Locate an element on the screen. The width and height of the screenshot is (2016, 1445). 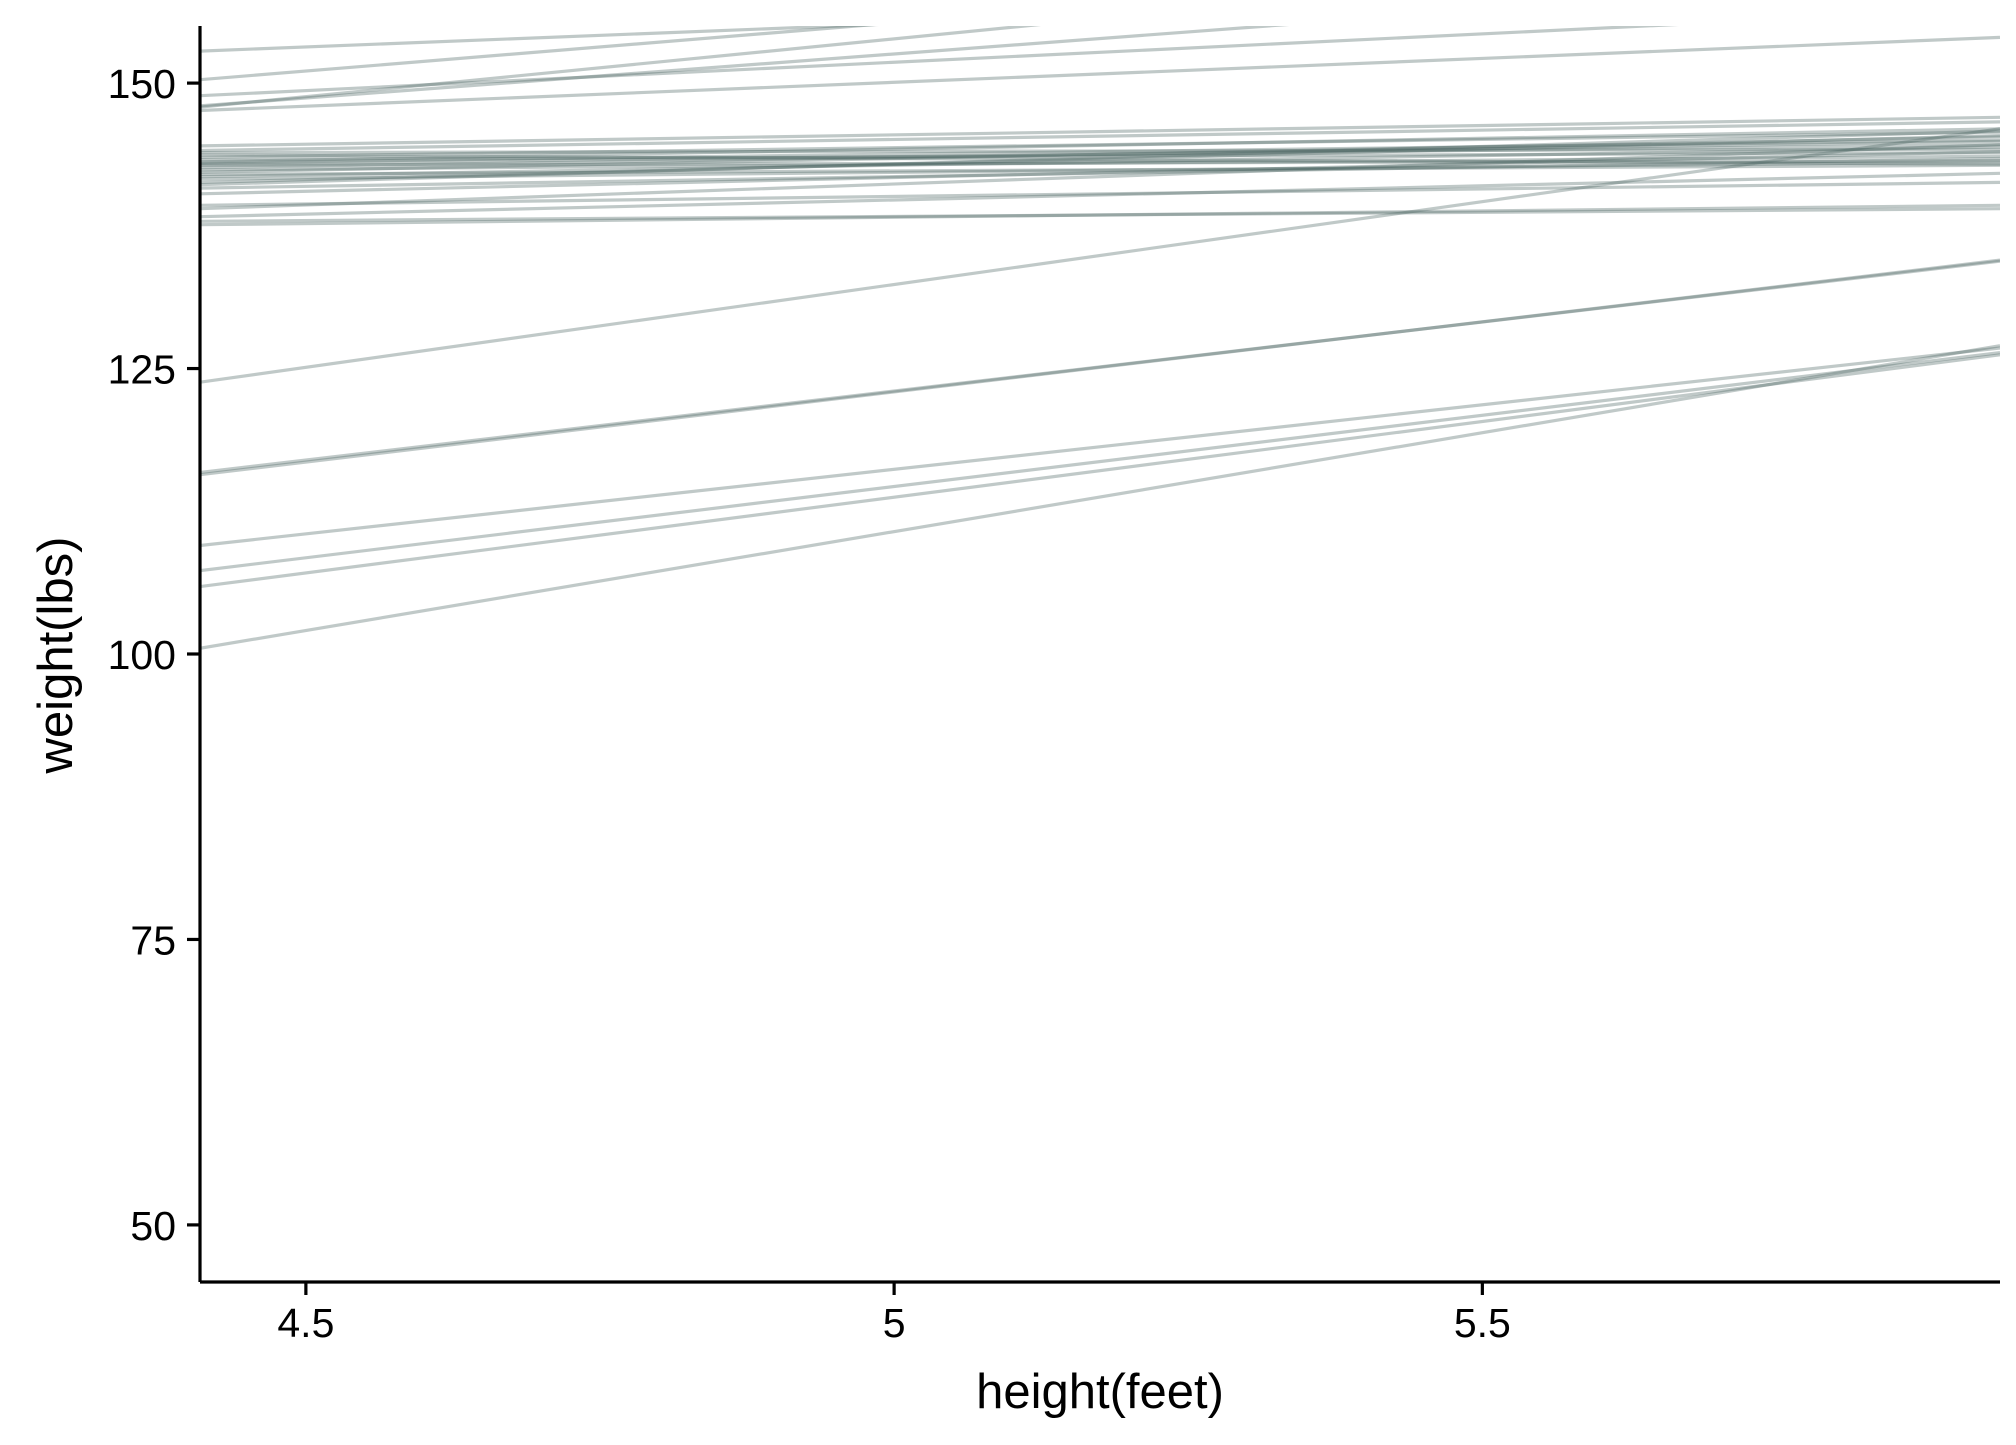
y-tick-label: 150 is located at coordinates (142, 84).